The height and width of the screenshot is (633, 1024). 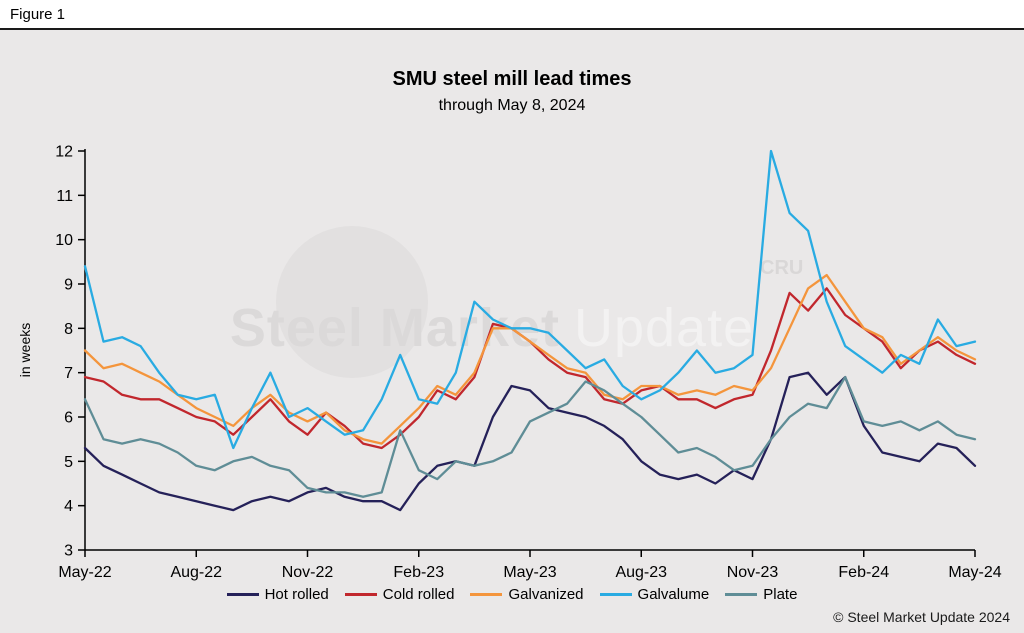 What do you see at coordinates (673, 594) in the screenshot?
I see `legend-label: Galvalume` at bounding box center [673, 594].